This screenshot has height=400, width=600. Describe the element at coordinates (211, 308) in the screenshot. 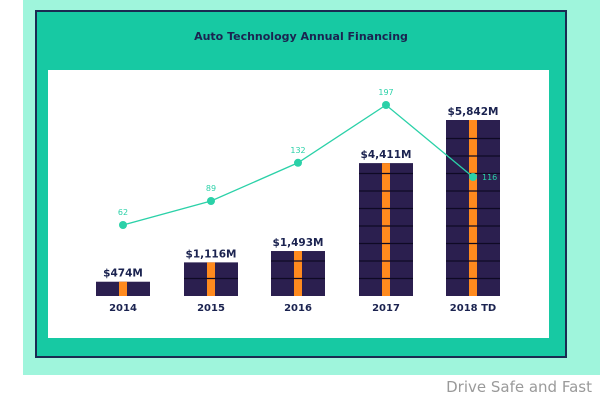

I see `category-label: 2015` at that location.